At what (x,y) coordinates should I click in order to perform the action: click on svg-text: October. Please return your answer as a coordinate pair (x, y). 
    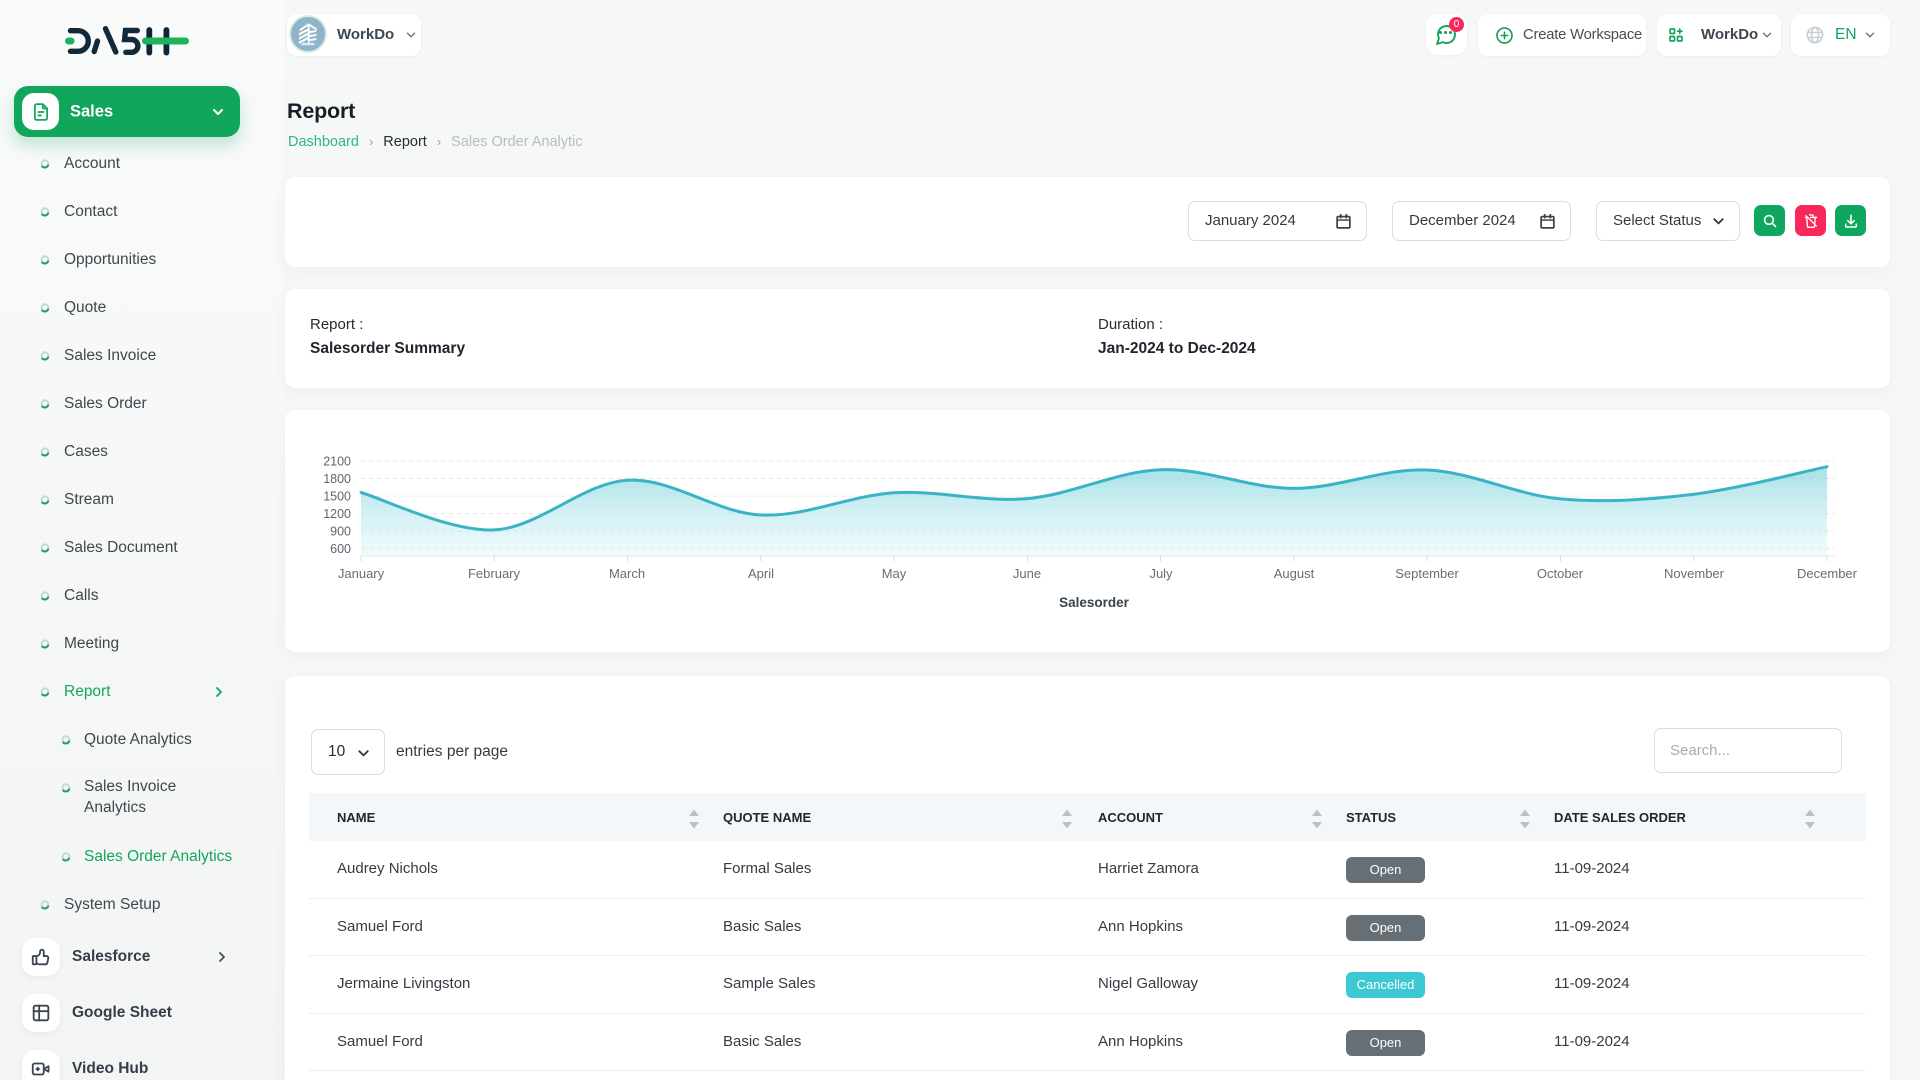
    Looking at the image, I should click on (1560, 573).